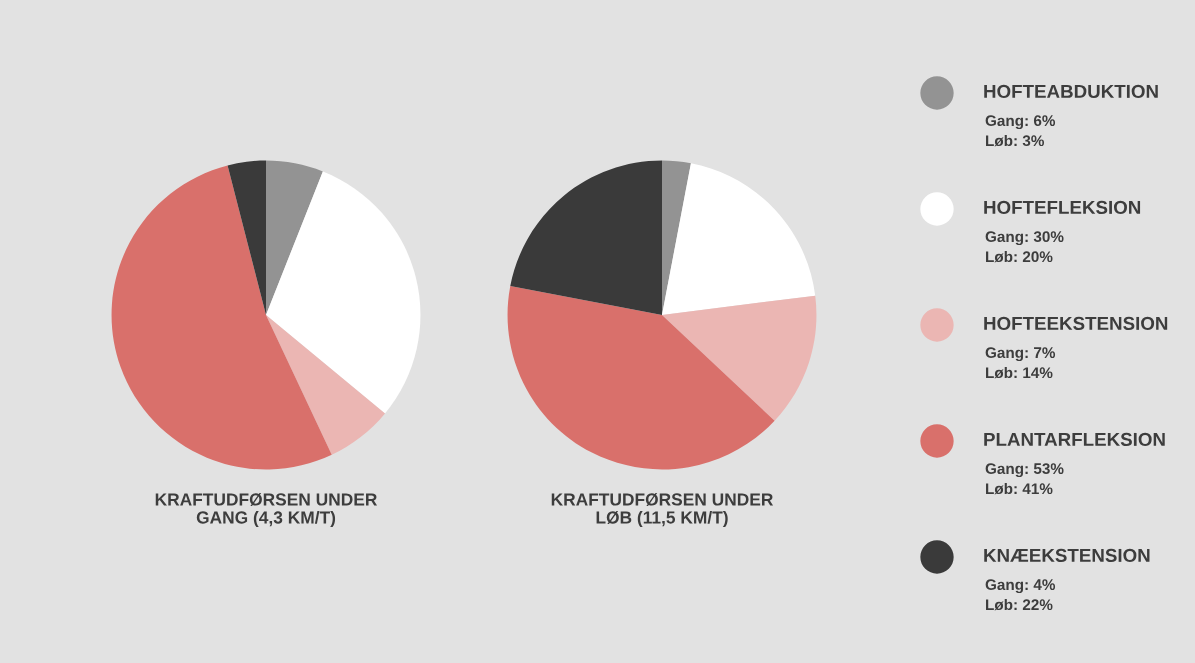 This screenshot has width=1195, height=663. What do you see at coordinates (1019, 604) in the screenshot?
I see `text: Løb: 22%` at bounding box center [1019, 604].